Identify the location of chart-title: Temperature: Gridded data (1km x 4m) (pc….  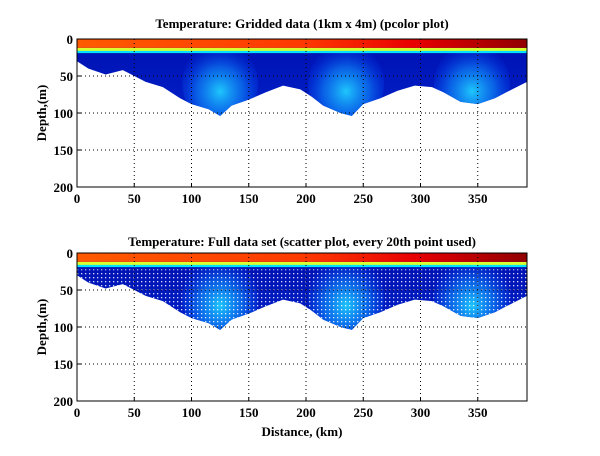
(301, 23).